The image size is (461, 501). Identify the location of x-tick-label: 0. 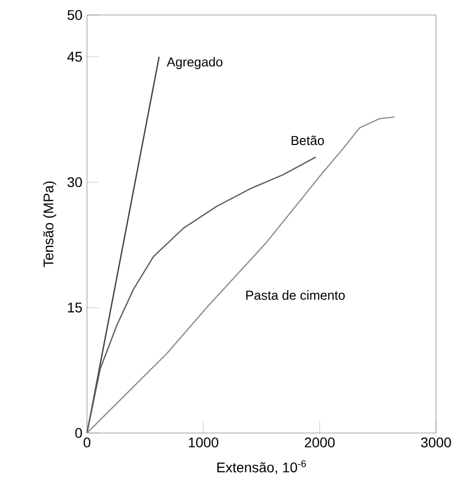
(87, 443).